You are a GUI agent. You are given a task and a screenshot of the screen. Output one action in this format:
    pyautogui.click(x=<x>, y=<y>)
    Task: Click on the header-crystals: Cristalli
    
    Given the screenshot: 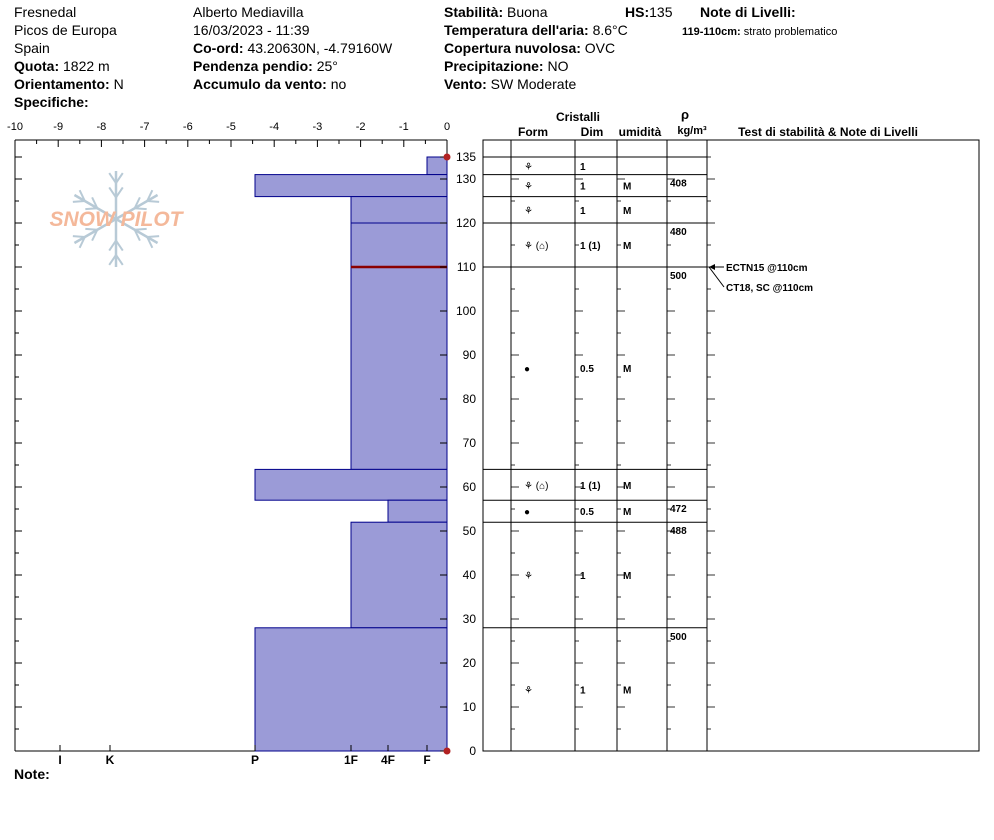 What is the action you would take?
    pyautogui.click(x=578, y=117)
    